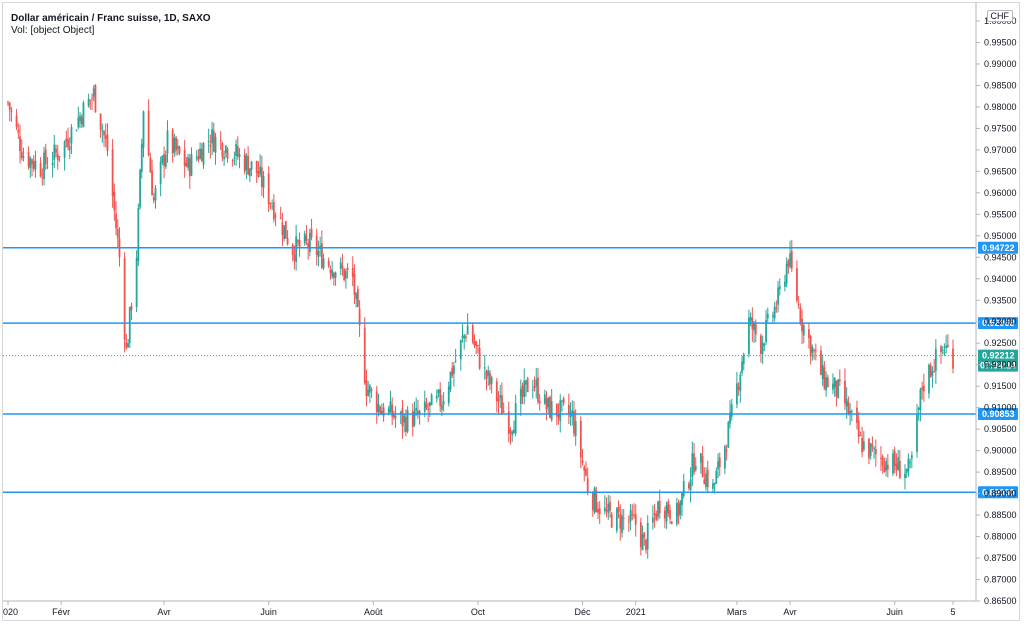 The image size is (1024, 625). Describe the element at coordinates (1000, 193) in the screenshot. I see `y-tick-label: 0.96000` at that location.